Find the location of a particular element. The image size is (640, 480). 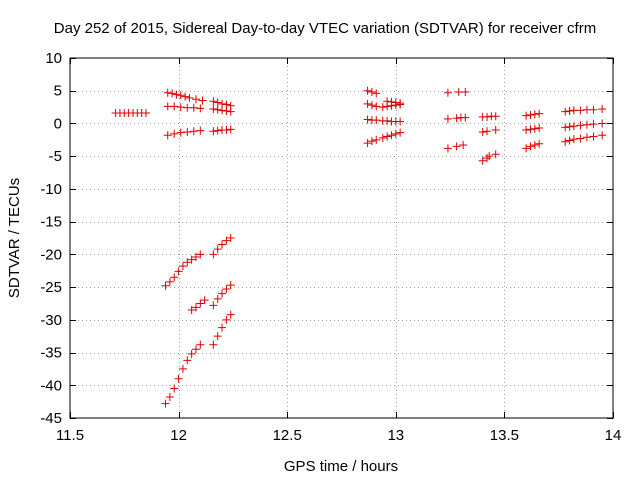

x-tick-label: 12 is located at coordinates (178, 435).